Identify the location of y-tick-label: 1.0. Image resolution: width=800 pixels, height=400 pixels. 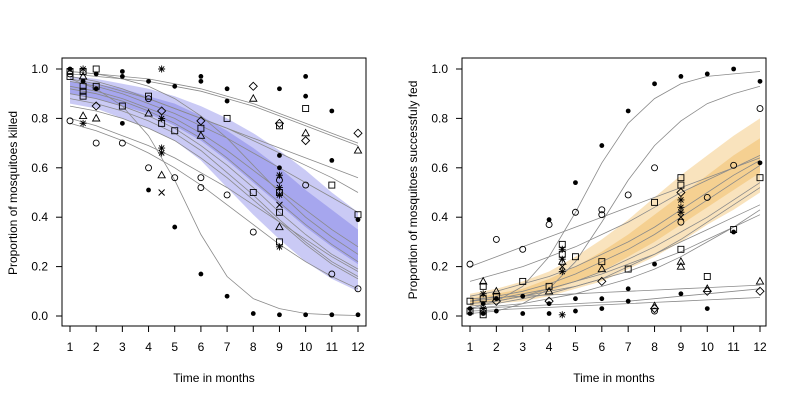
(439, 69).